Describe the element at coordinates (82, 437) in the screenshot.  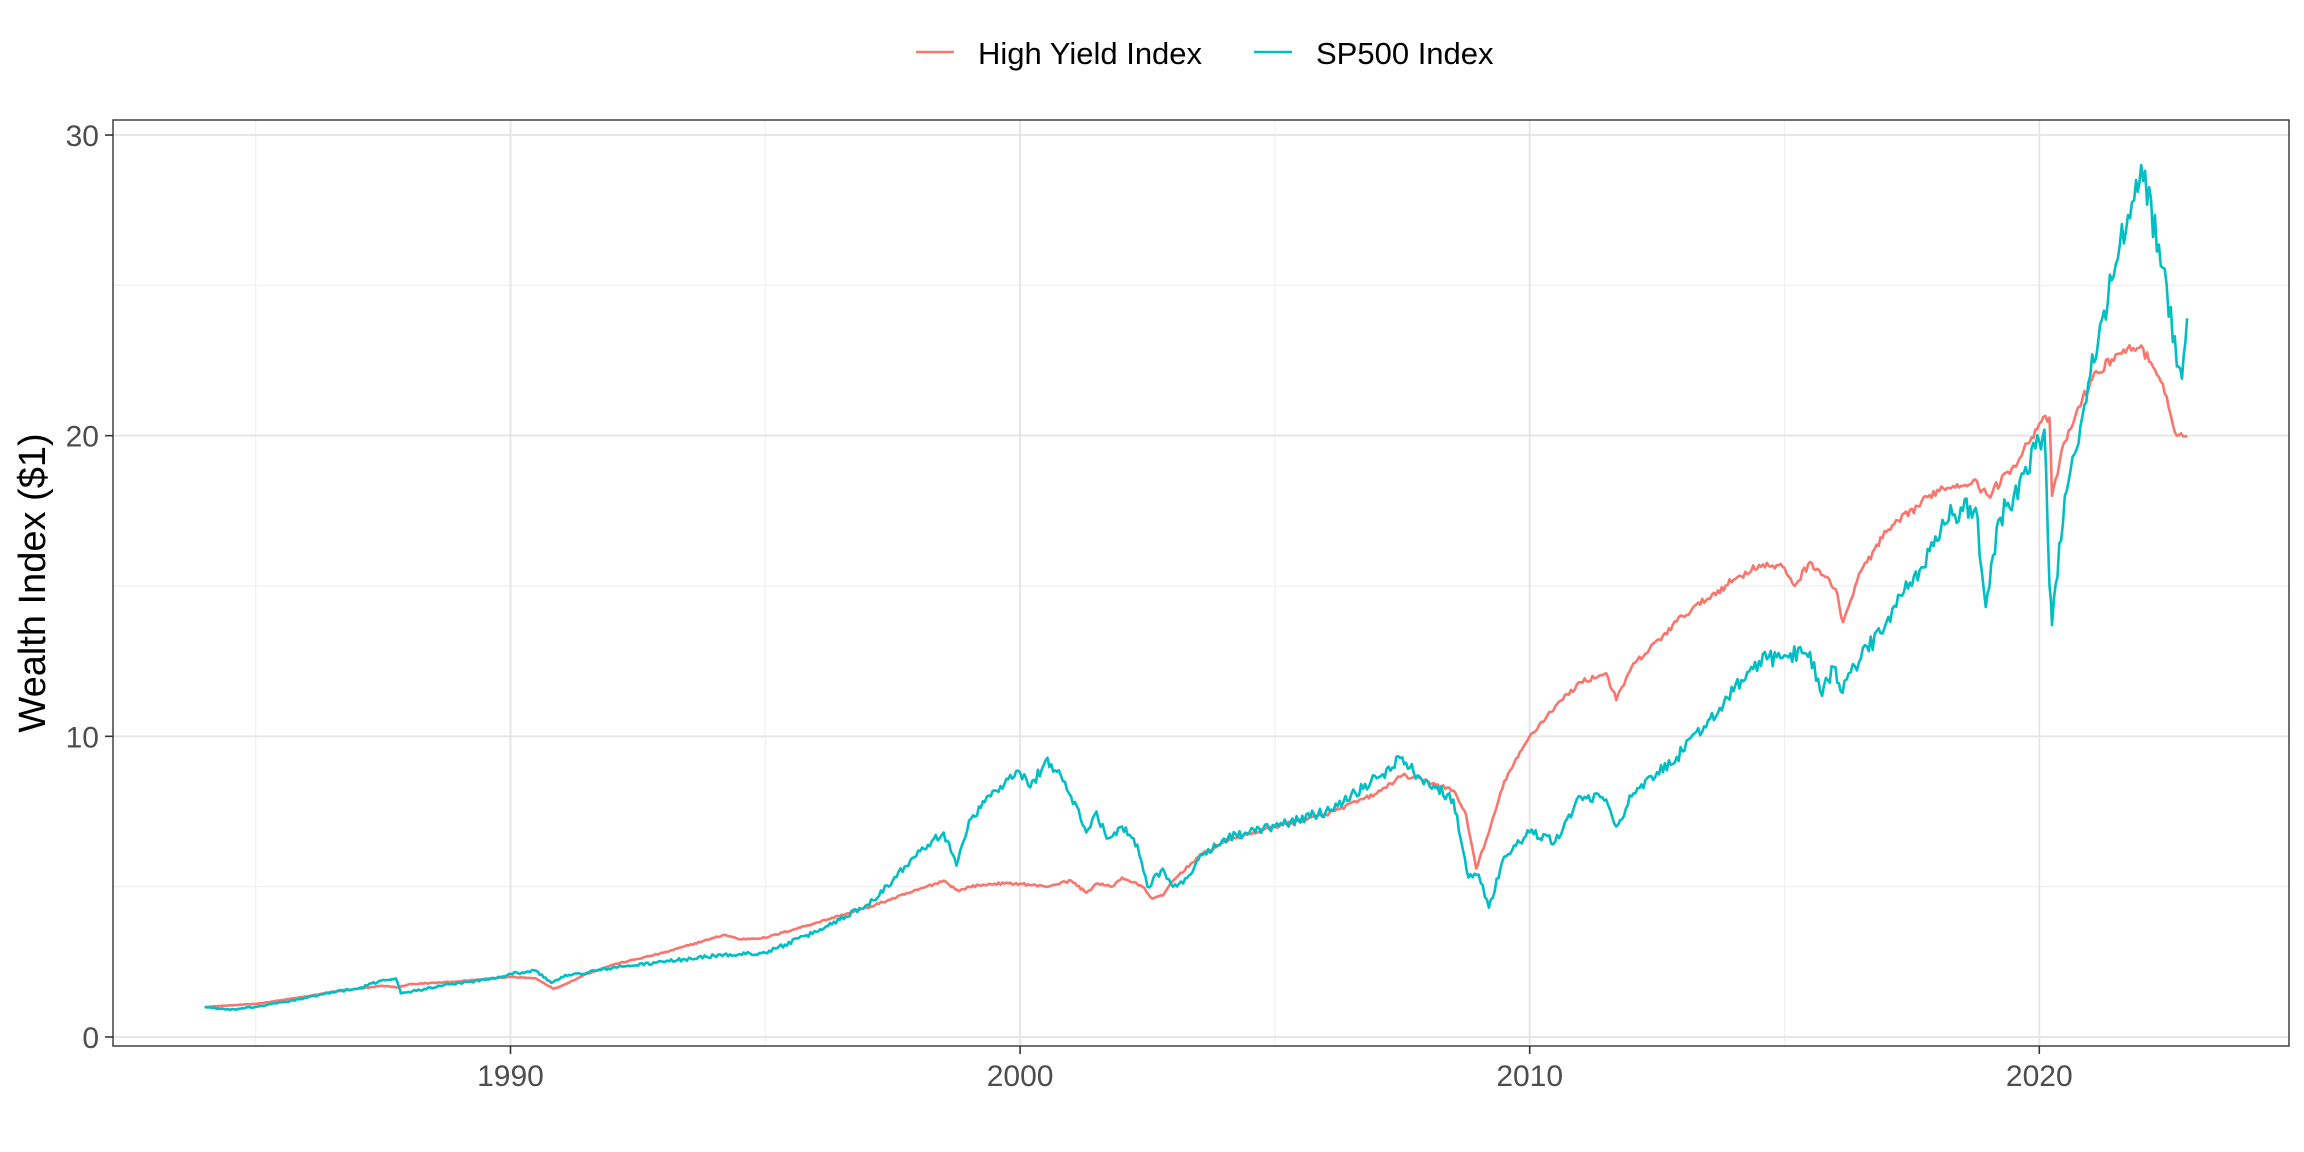
I see `y-tick-label: 20` at that location.